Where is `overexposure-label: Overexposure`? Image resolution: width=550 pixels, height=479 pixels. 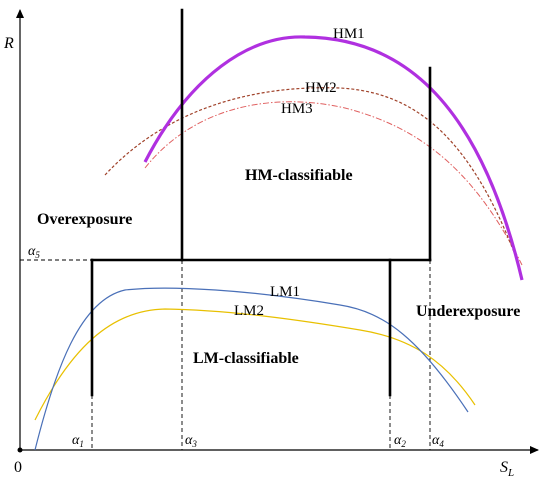 overexposure-label: Overexposure is located at coordinates (84, 219).